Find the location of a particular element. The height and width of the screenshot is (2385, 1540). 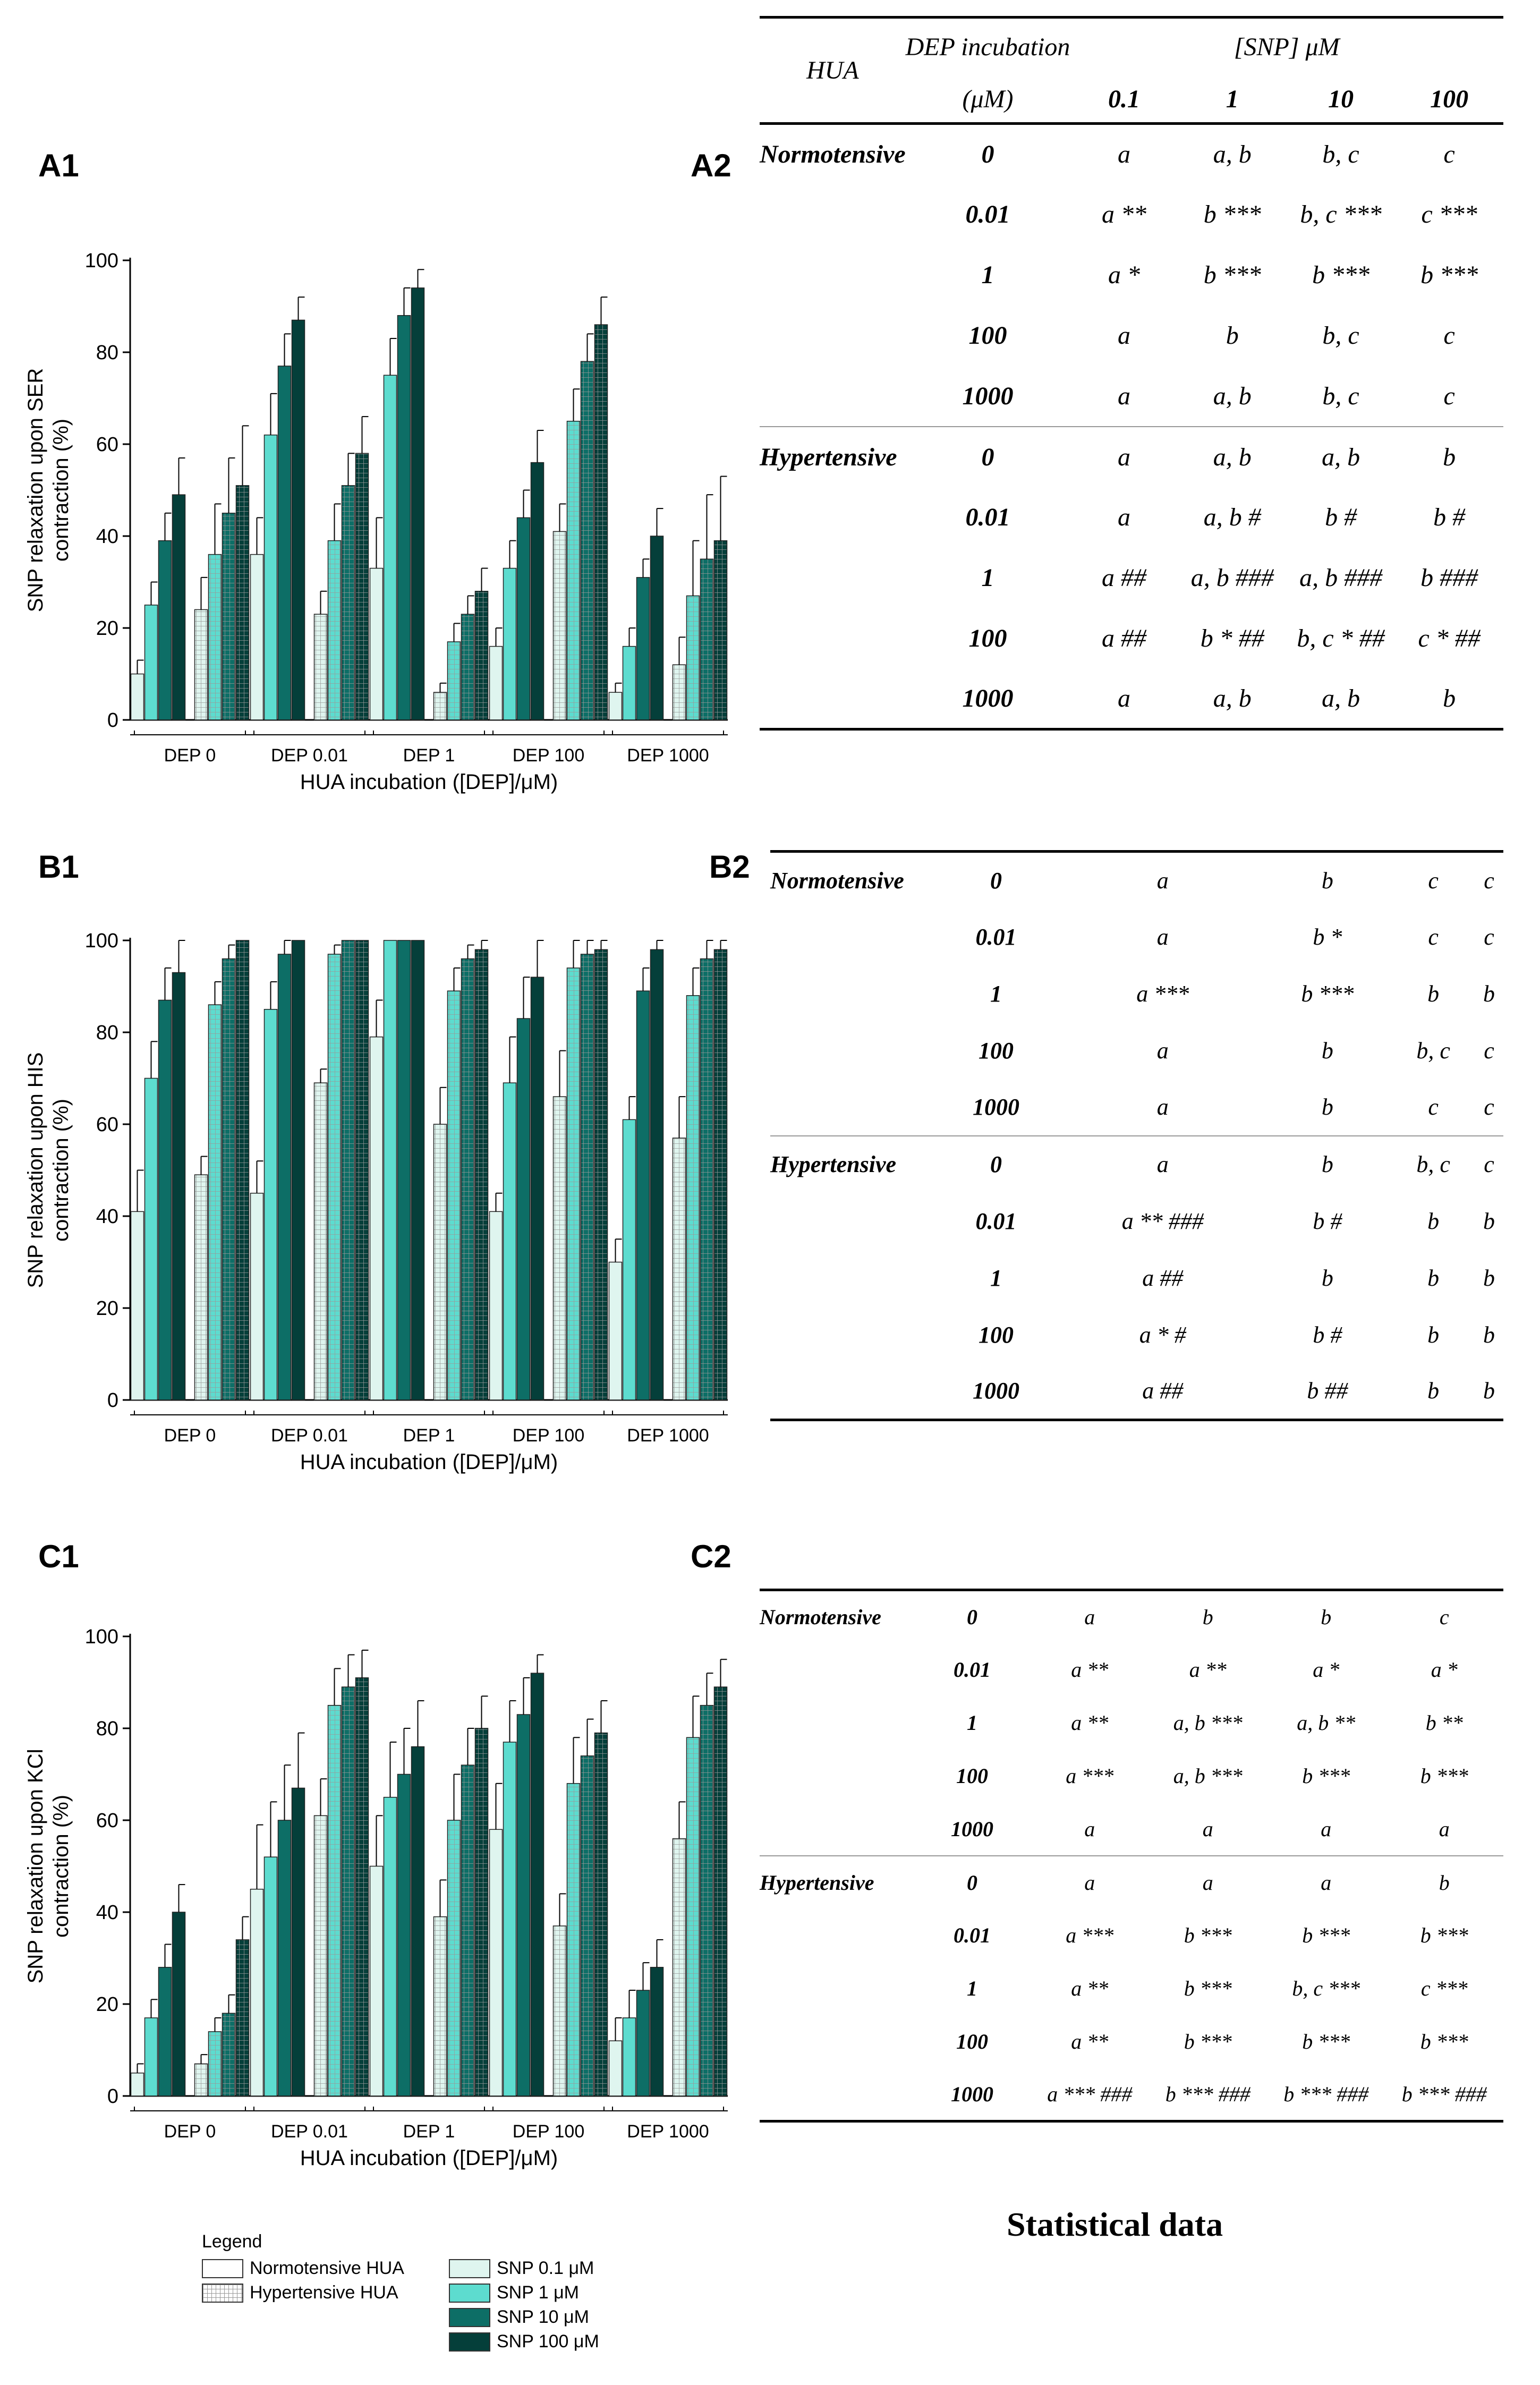

y-tick-label: 80 is located at coordinates (107, 1033).